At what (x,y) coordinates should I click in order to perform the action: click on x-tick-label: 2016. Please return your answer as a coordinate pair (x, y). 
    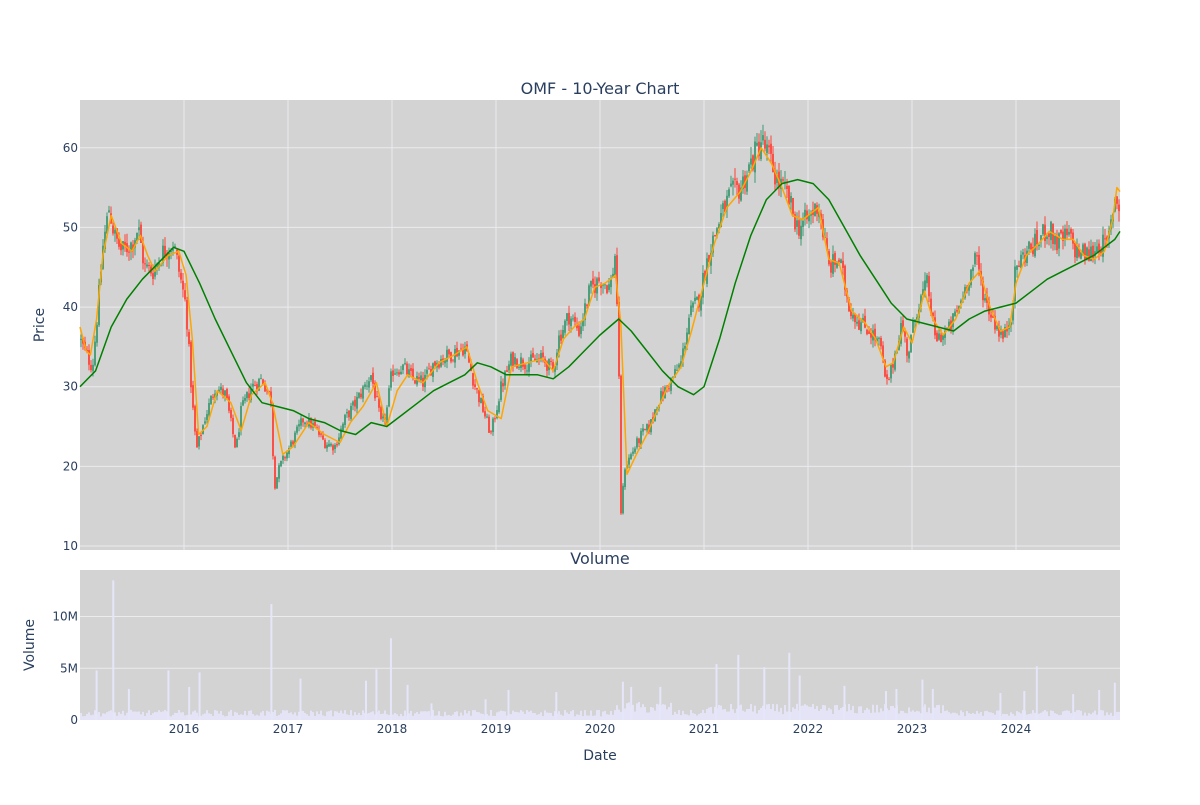
    Looking at the image, I should click on (184, 729).